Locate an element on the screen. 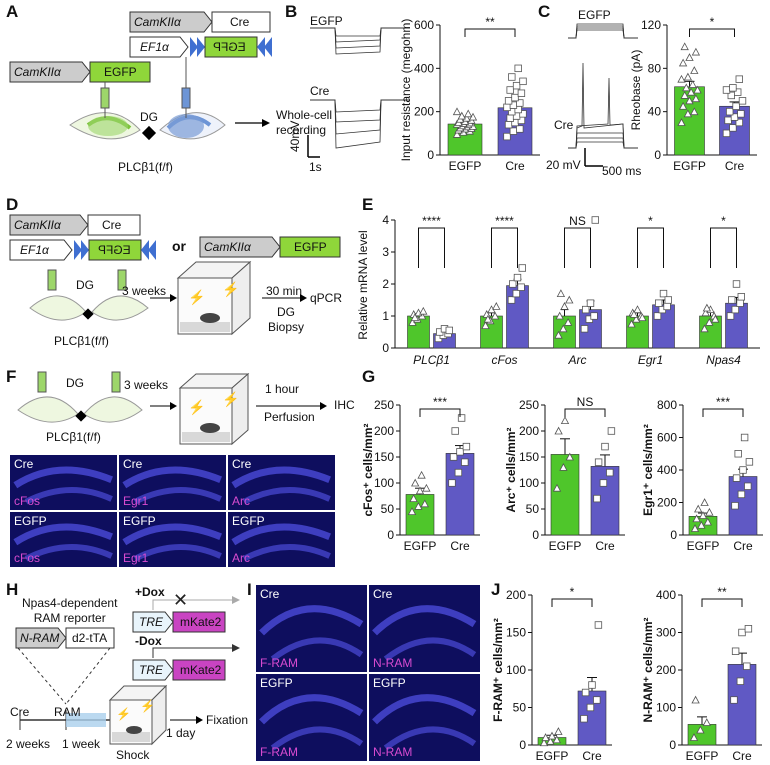 Image resolution: width=770 pixels, height=765 pixels. x-tick-label: EGFP is located at coordinates (702, 756).